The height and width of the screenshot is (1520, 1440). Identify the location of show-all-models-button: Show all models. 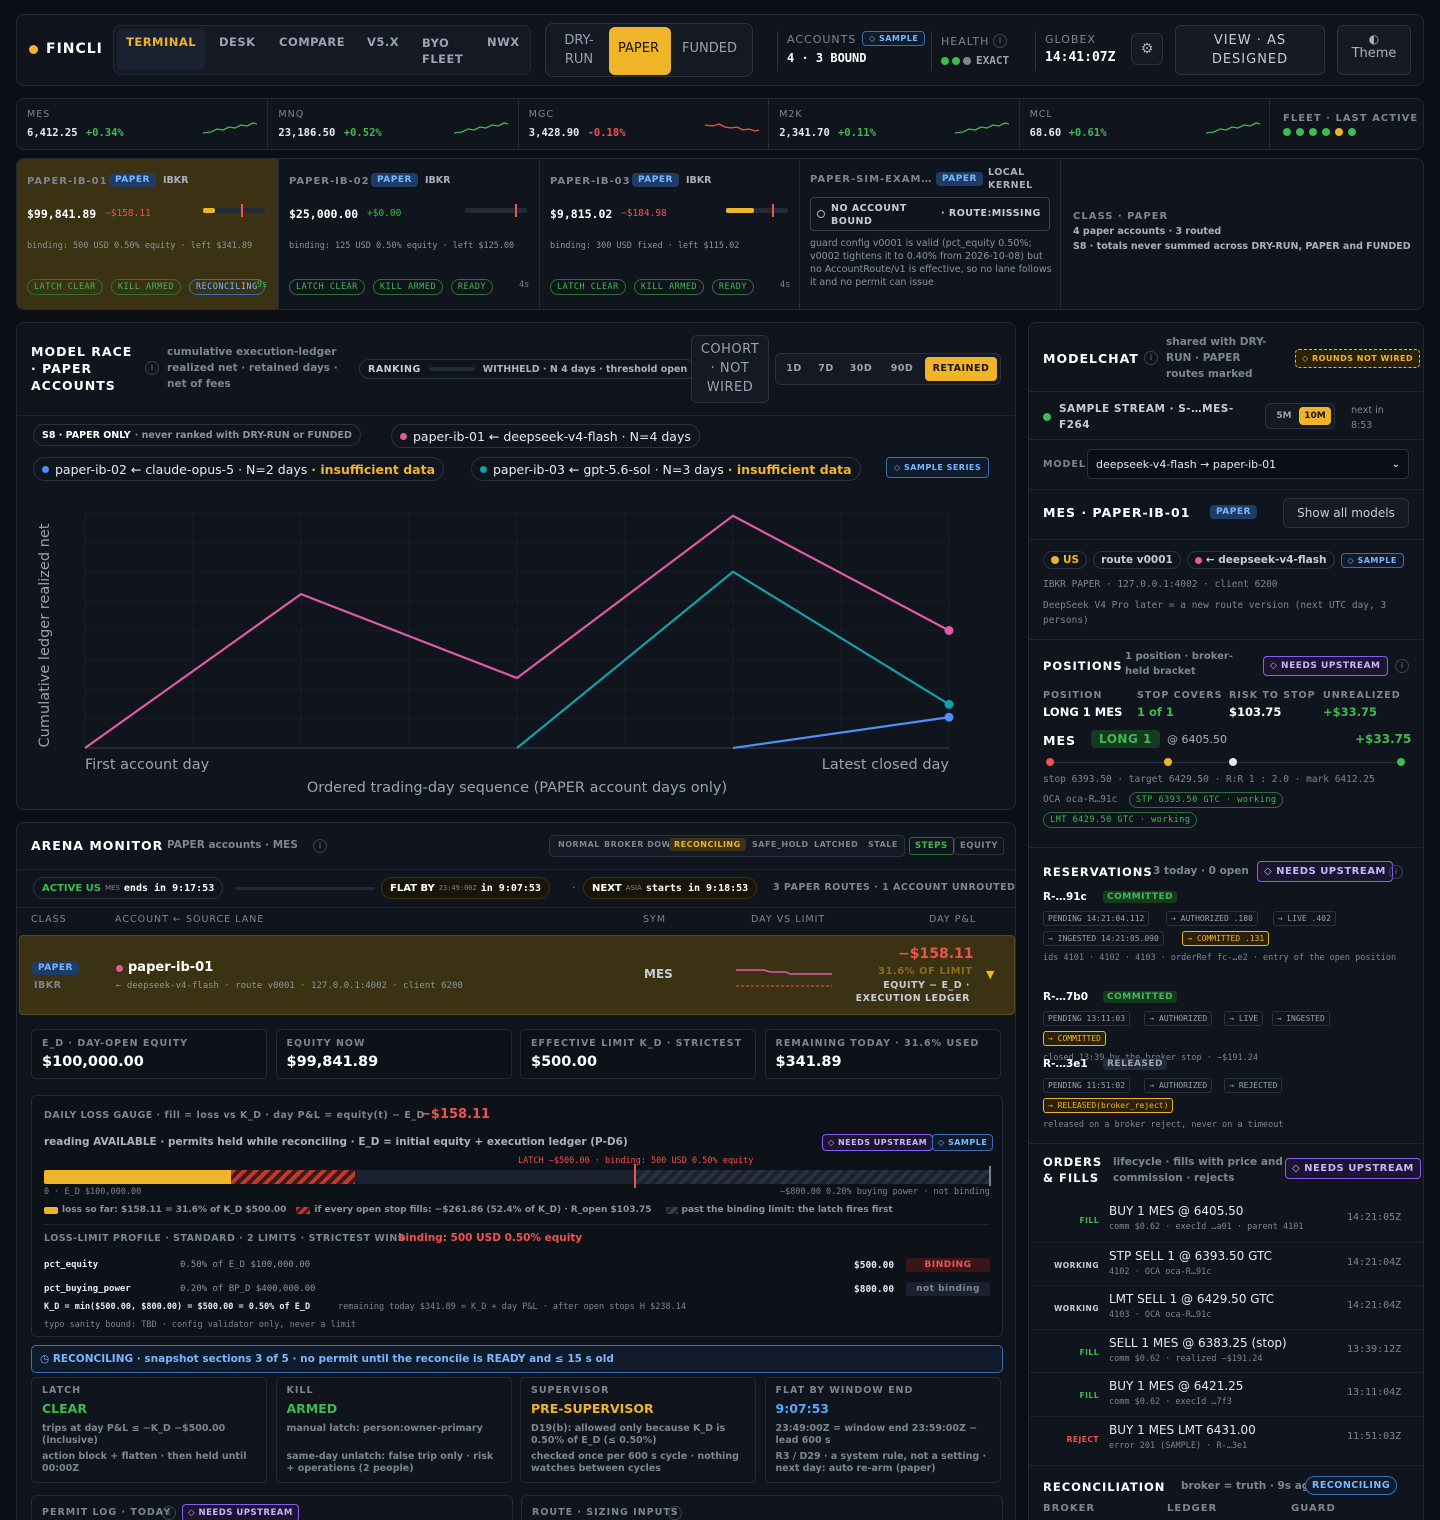
(1346, 513).